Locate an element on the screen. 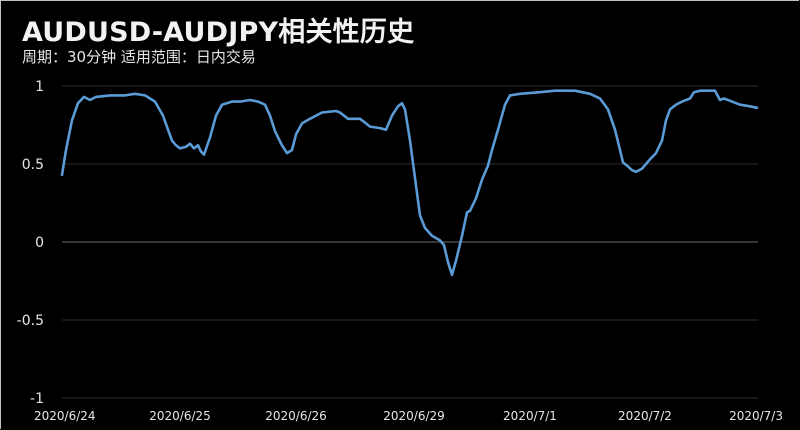 The image size is (800, 430). x-tick-label: 2020/6/24 is located at coordinates (65, 416).